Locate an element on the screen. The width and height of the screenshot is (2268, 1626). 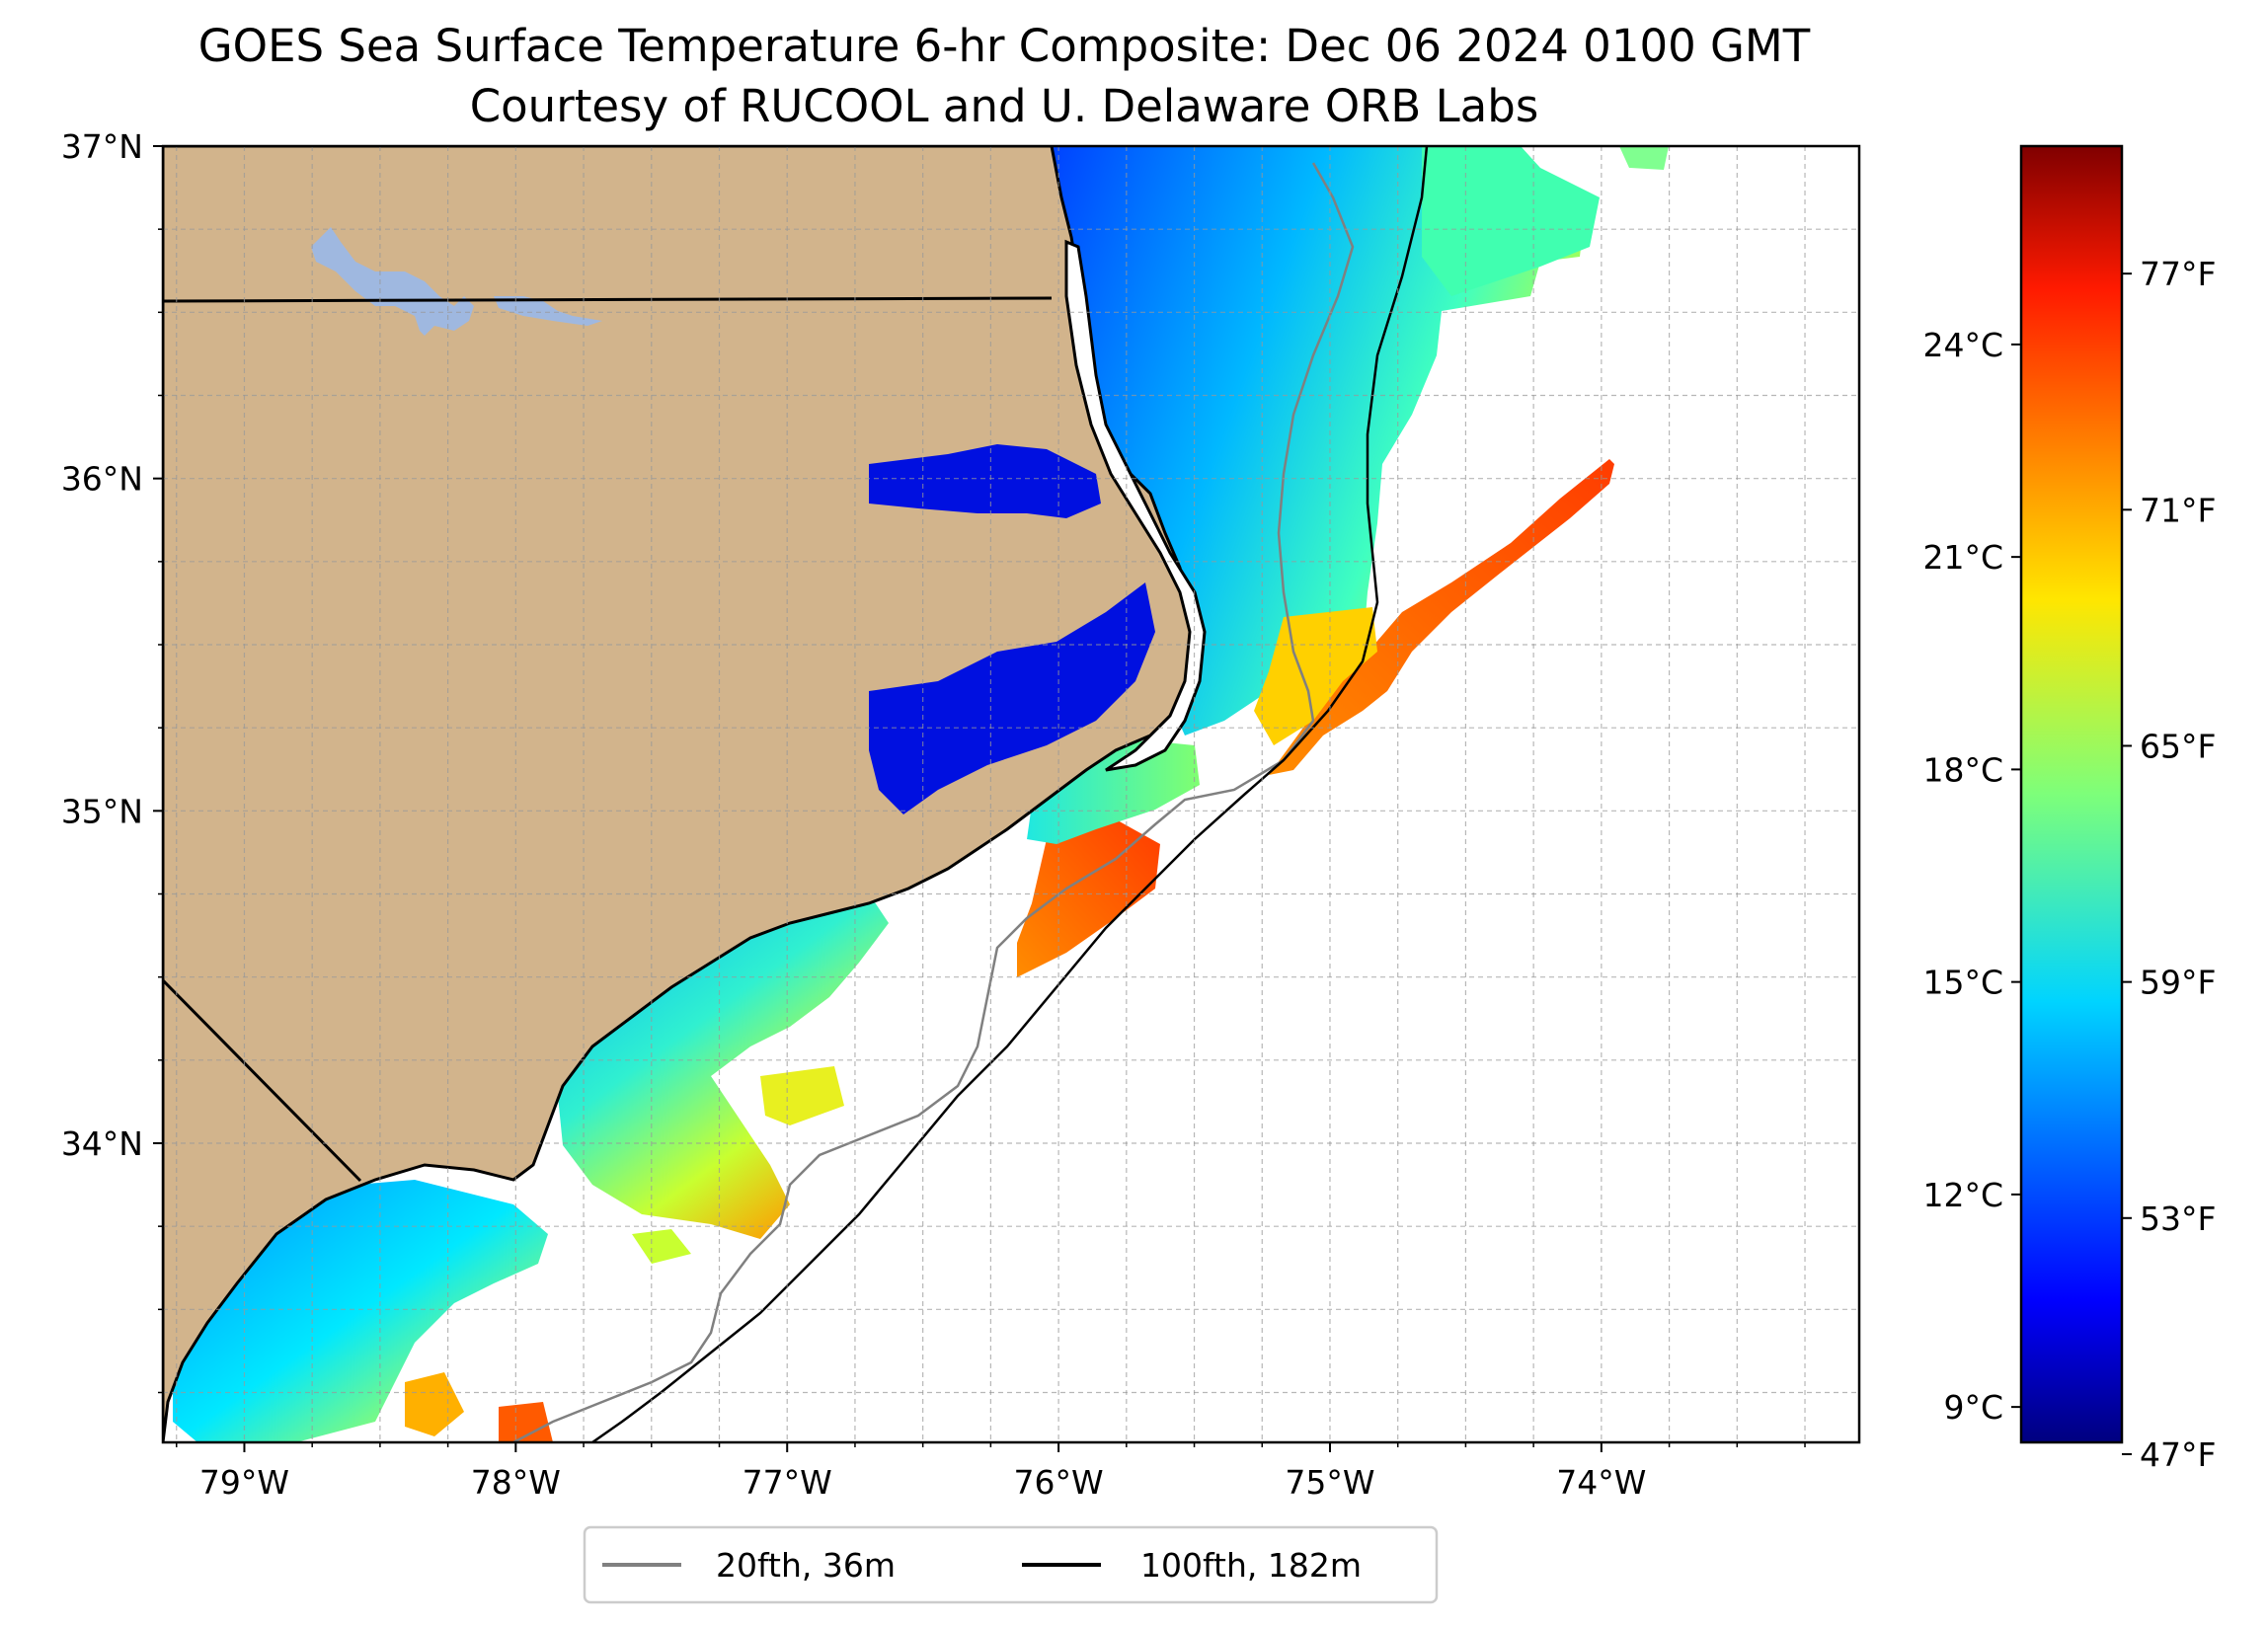
water-pamlico is located at coordinates (1012, 698).